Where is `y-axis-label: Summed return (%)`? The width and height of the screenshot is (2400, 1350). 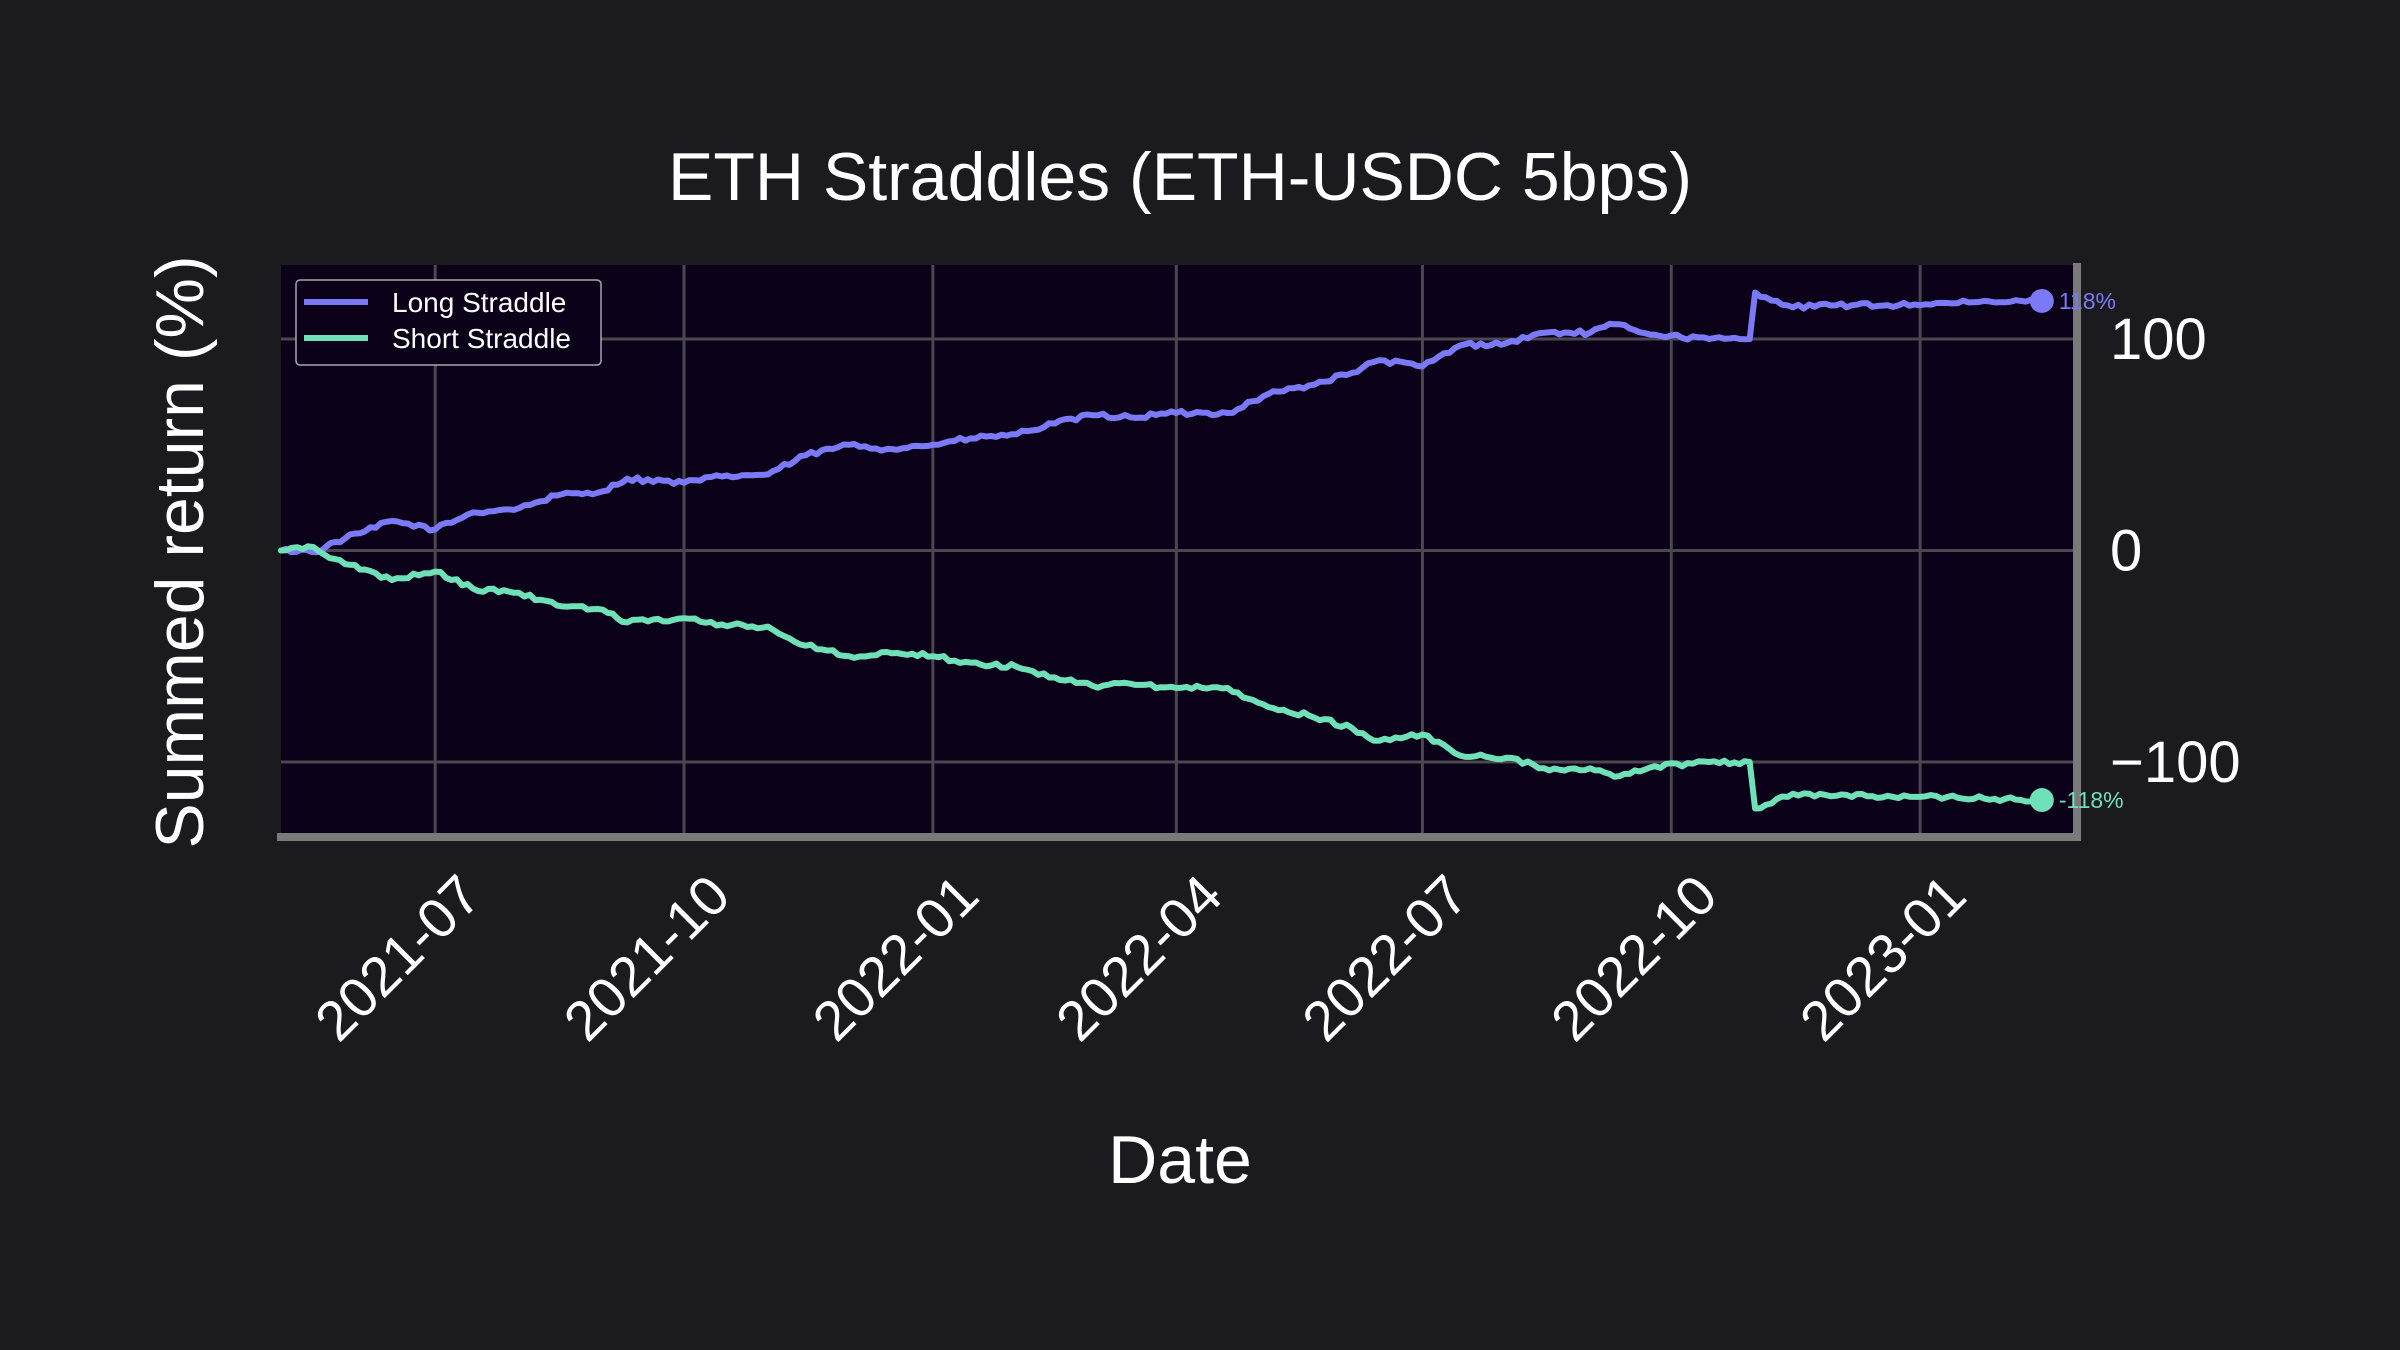 y-axis-label: Summed return (%) is located at coordinates (180, 551).